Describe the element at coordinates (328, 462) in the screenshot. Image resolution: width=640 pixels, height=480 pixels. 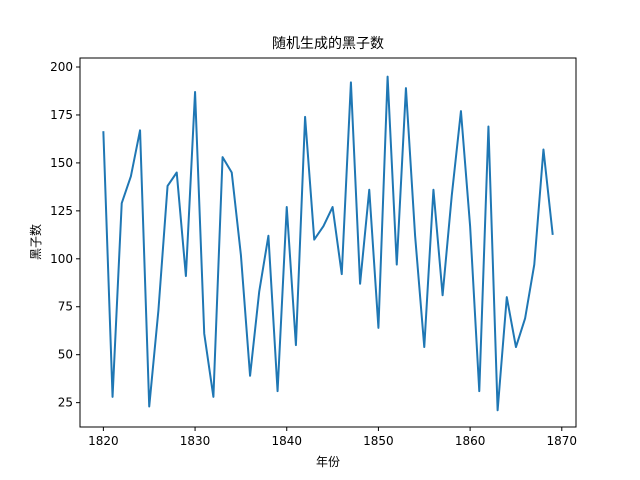
I see `x-axis-label: 年份` at that location.